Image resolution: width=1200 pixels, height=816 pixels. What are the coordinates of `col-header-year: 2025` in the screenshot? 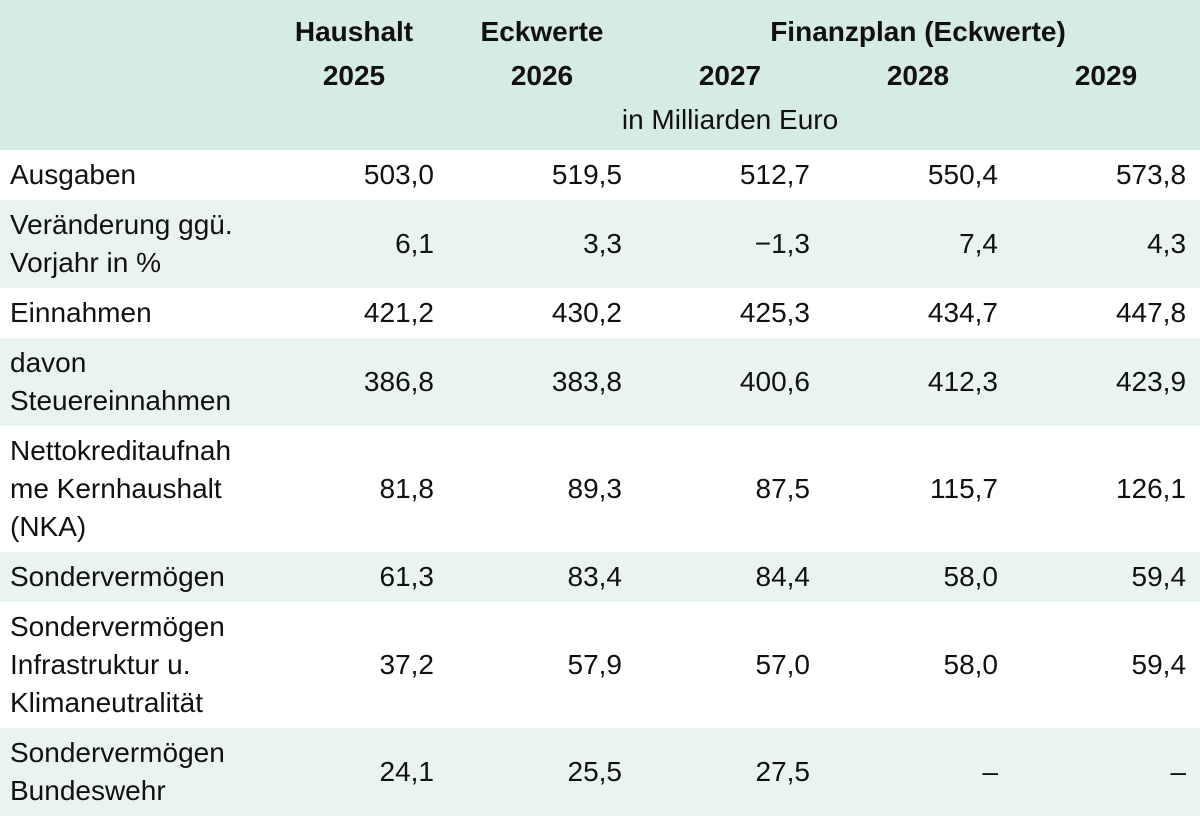 It's located at (354, 75).